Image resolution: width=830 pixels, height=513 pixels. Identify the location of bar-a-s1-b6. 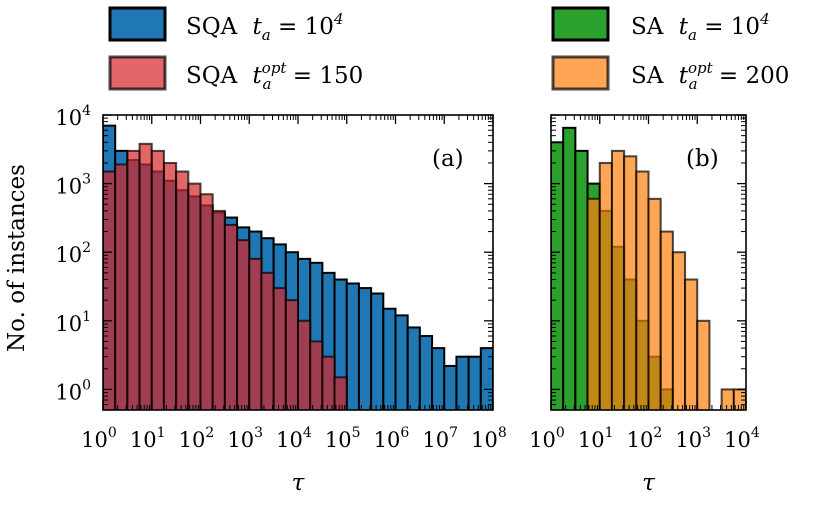
(182, 290).